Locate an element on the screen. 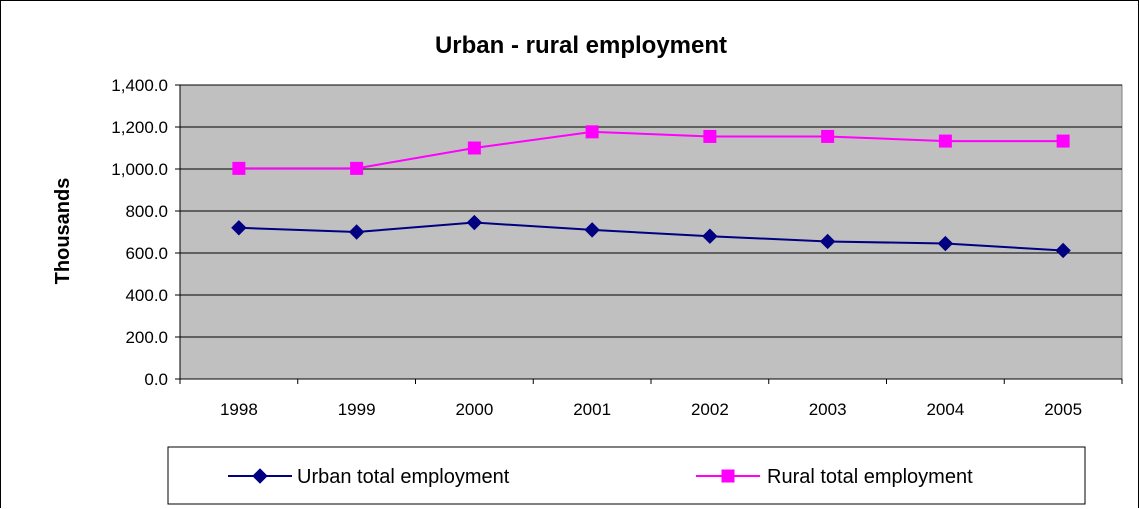 The image size is (1139, 509). series-rural is located at coordinates (651, 150).